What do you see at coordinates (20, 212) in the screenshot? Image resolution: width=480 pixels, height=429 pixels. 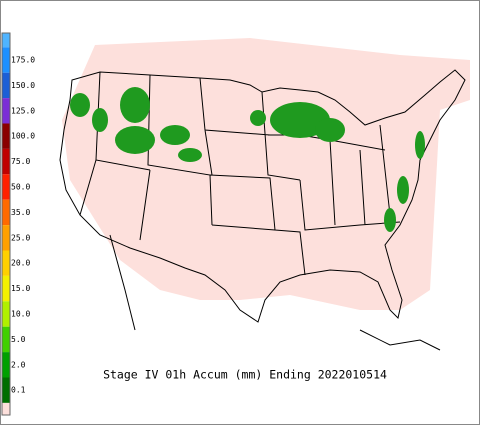 I see `legend-label: 35.0` at bounding box center [20, 212].